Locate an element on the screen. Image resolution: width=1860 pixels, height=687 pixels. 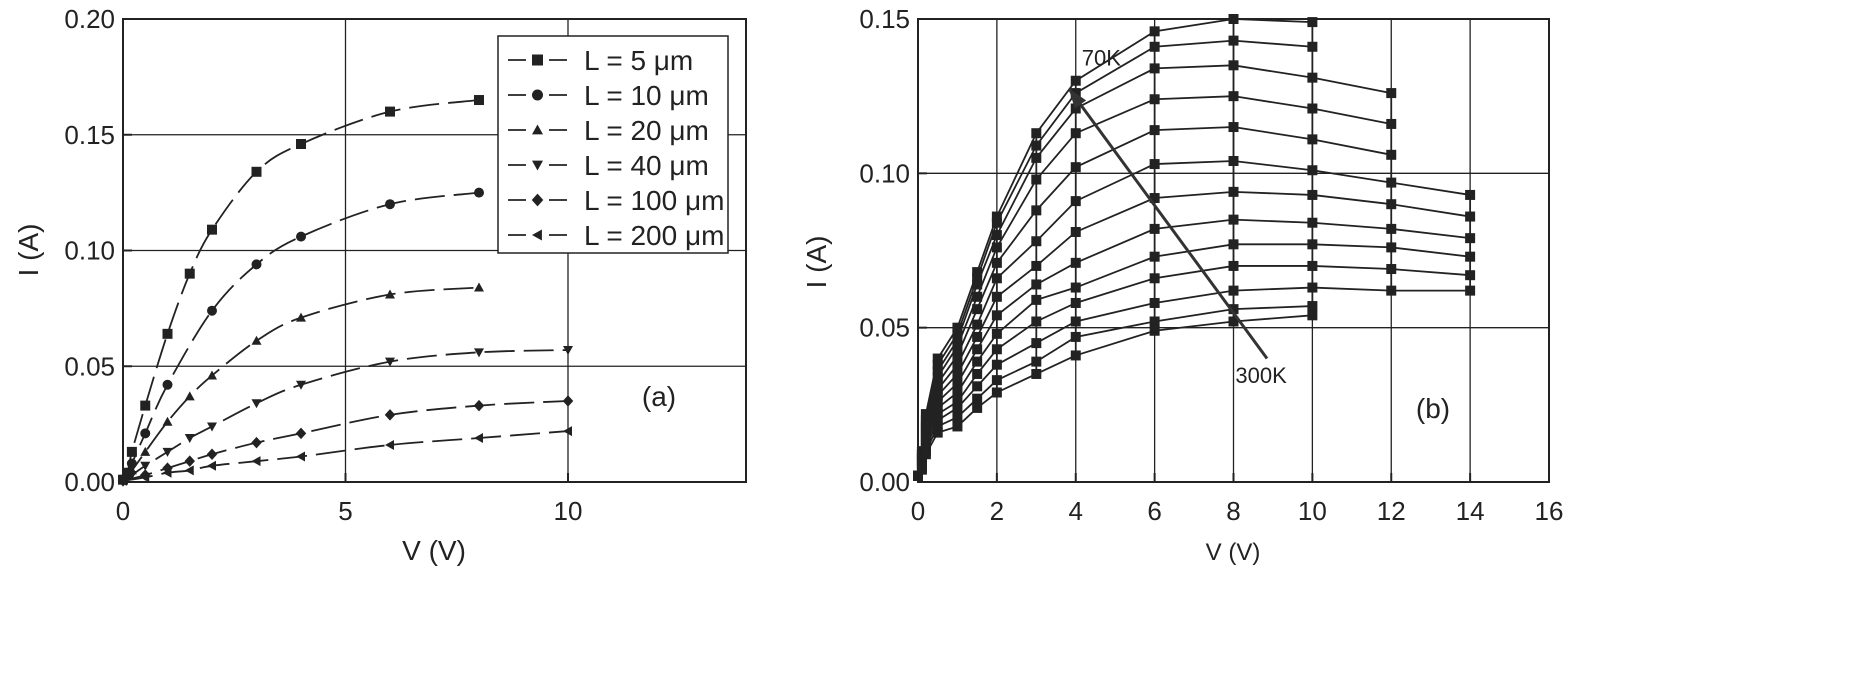
panel-b-ytick-label-2: 0.10 is located at coordinates (884, 173).